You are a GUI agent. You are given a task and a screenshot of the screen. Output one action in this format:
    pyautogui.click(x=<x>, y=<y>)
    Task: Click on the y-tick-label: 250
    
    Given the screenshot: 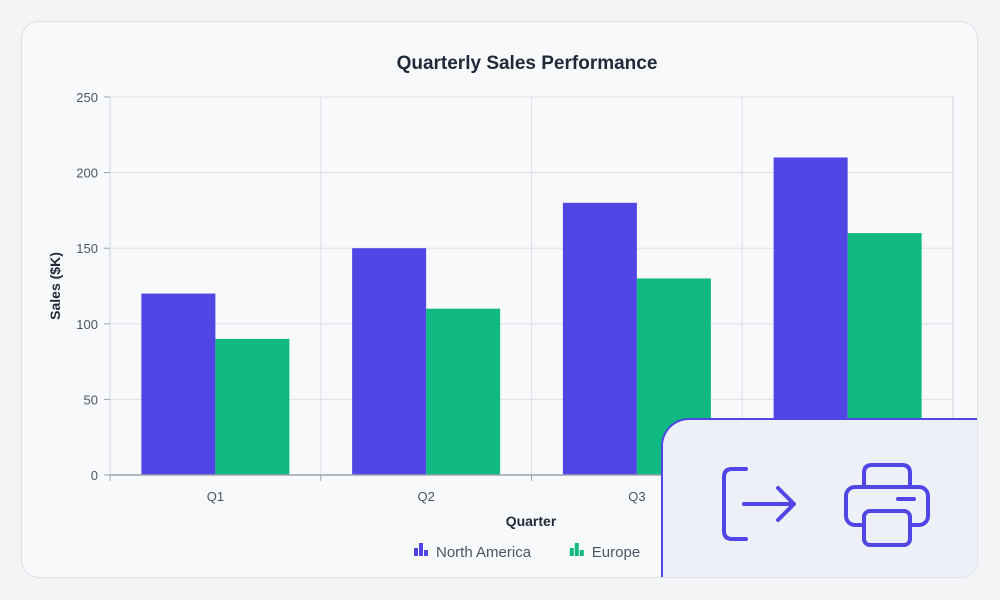 What is the action you would take?
    pyautogui.click(x=87, y=97)
    